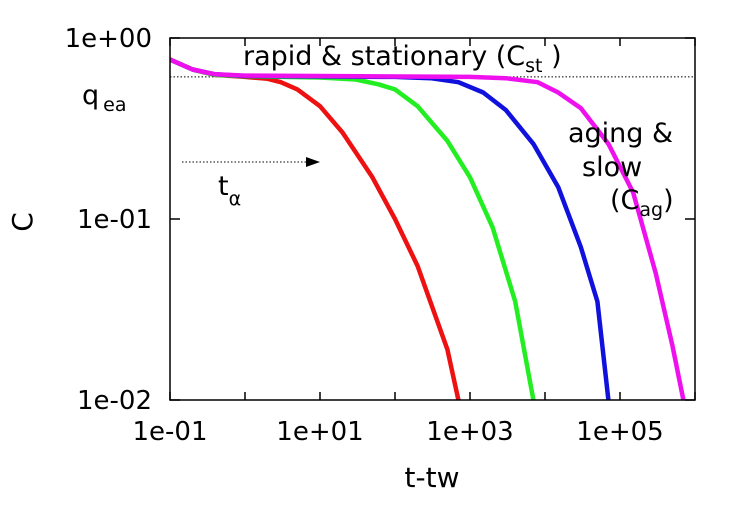 This screenshot has width=750, height=525. I want to click on annotation-rapid-stationary: rapid & stationary (Cst ), so click(402, 59).